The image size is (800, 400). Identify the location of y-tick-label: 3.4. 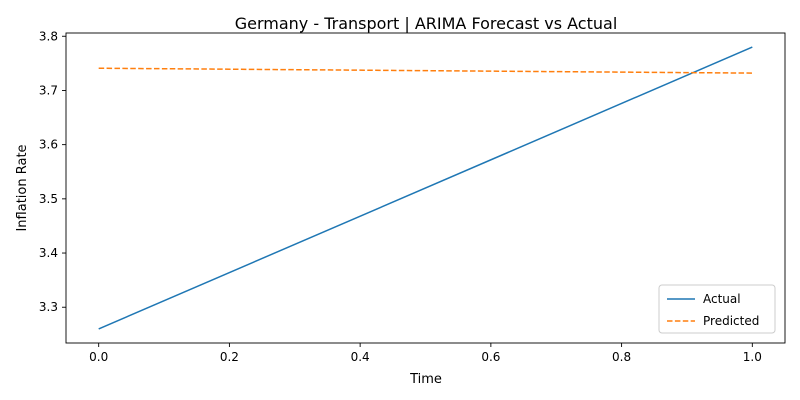
(48, 253).